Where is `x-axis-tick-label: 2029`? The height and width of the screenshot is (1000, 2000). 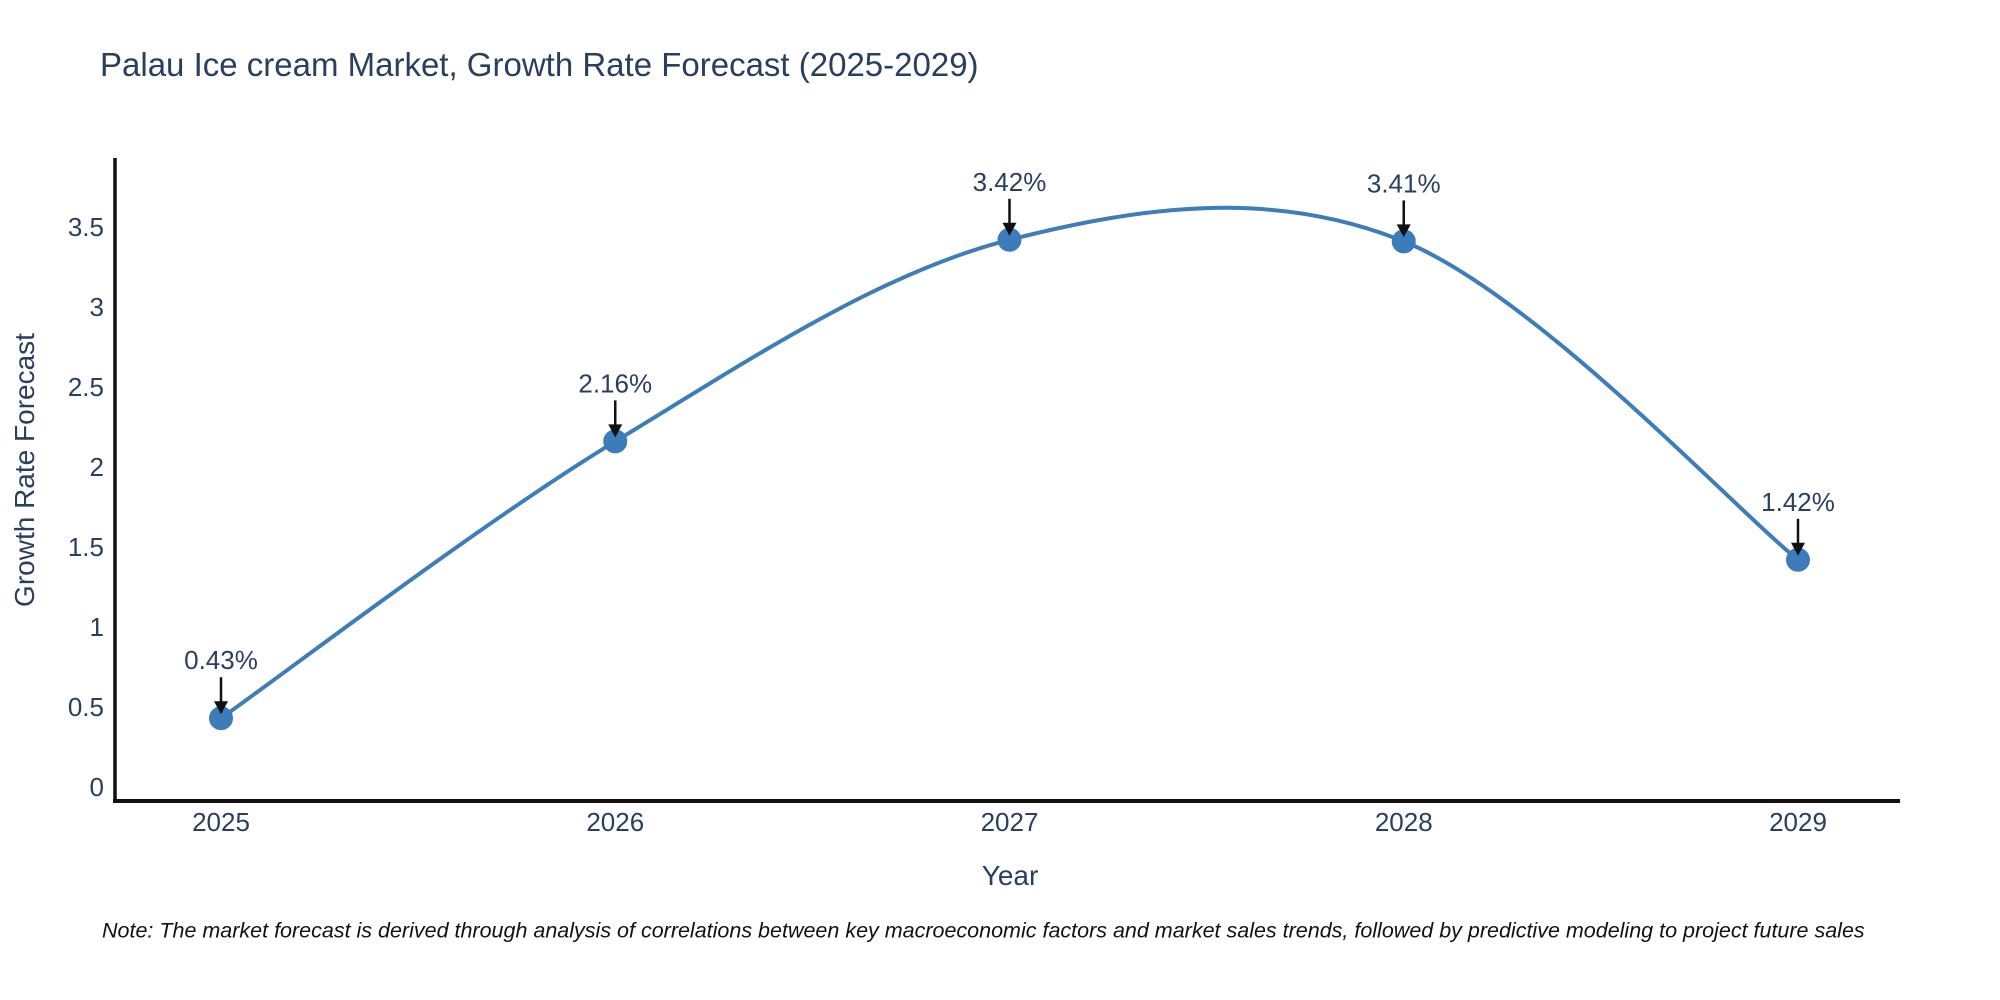 x-axis-tick-label: 2029 is located at coordinates (1798, 822).